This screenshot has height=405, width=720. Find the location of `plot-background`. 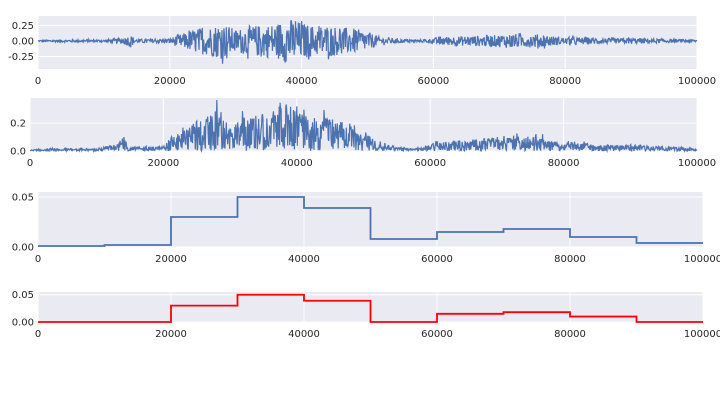

plot-background is located at coordinates (363, 124).